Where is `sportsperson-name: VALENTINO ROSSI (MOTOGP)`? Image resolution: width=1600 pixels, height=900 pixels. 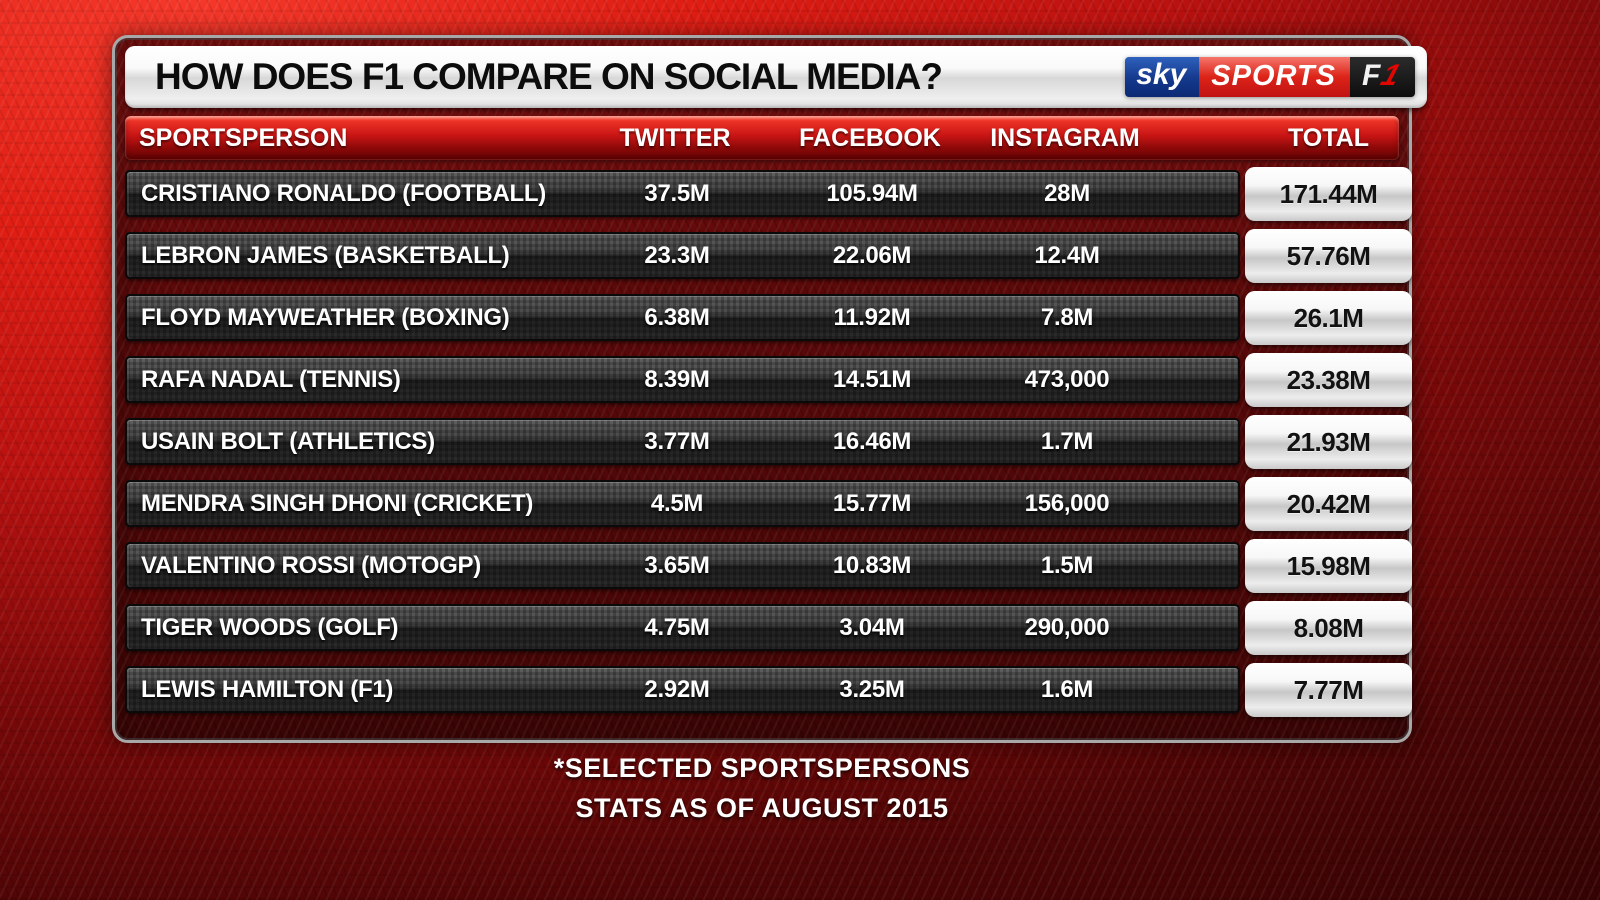
sportsperson-name: VALENTINO ROSSI (MOTOGP) is located at coordinates (311, 565).